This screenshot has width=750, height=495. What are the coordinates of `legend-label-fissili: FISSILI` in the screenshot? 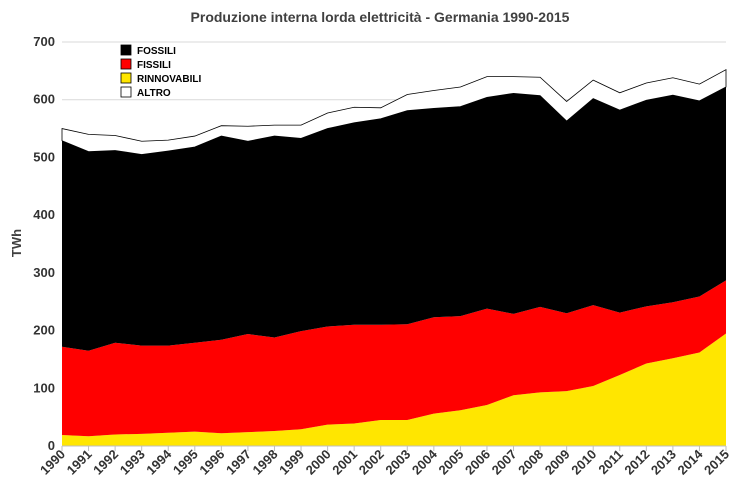 It's located at (154, 65).